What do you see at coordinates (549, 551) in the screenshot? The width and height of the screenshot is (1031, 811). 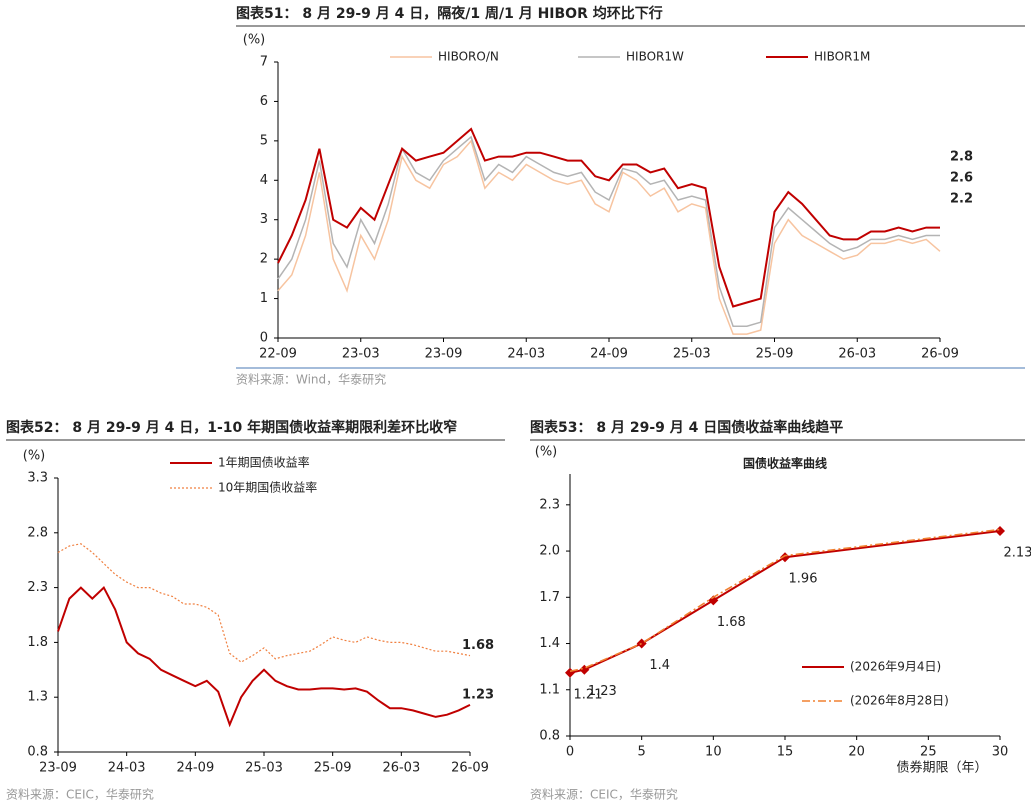 I see `y-tick-label: 2.0` at bounding box center [549, 551].